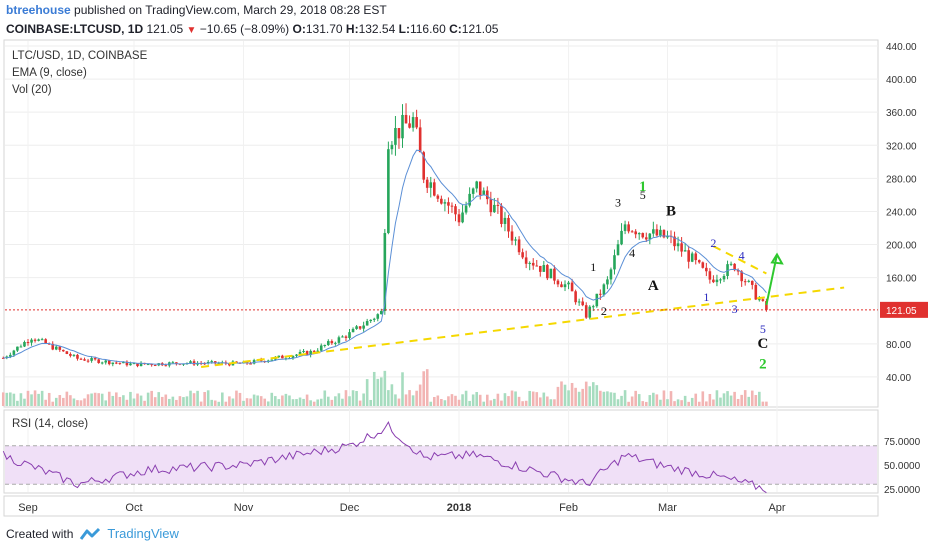  What do you see at coordinates (38, 10) in the screenshot?
I see `author-link: btreehouse` at bounding box center [38, 10].